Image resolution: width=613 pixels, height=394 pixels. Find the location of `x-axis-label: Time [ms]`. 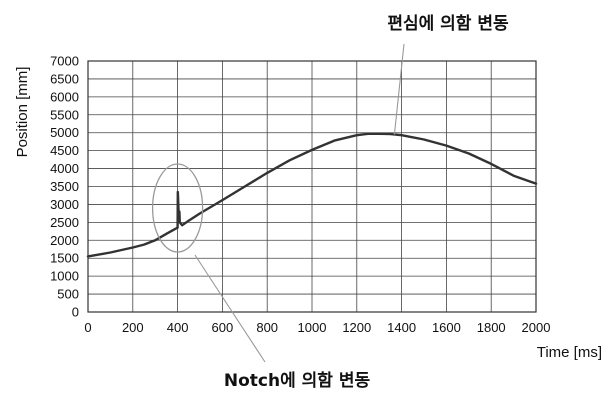

x-axis-label: Time [ms] is located at coordinates (569, 352).